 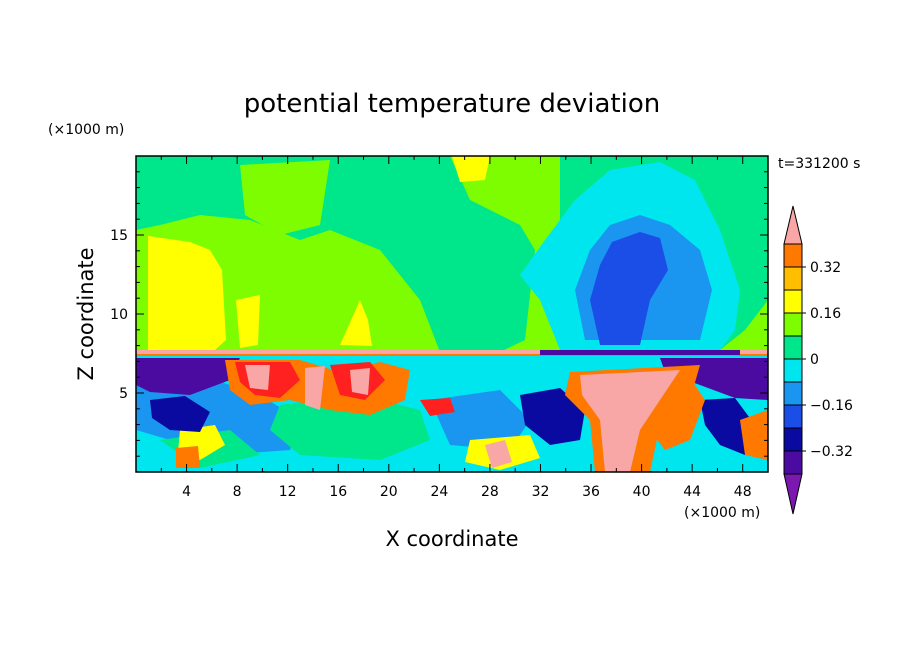 What do you see at coordinates (743, 492) in the screenshot?
I see `x-tick-label: 48` at bounding box center [743, 492].